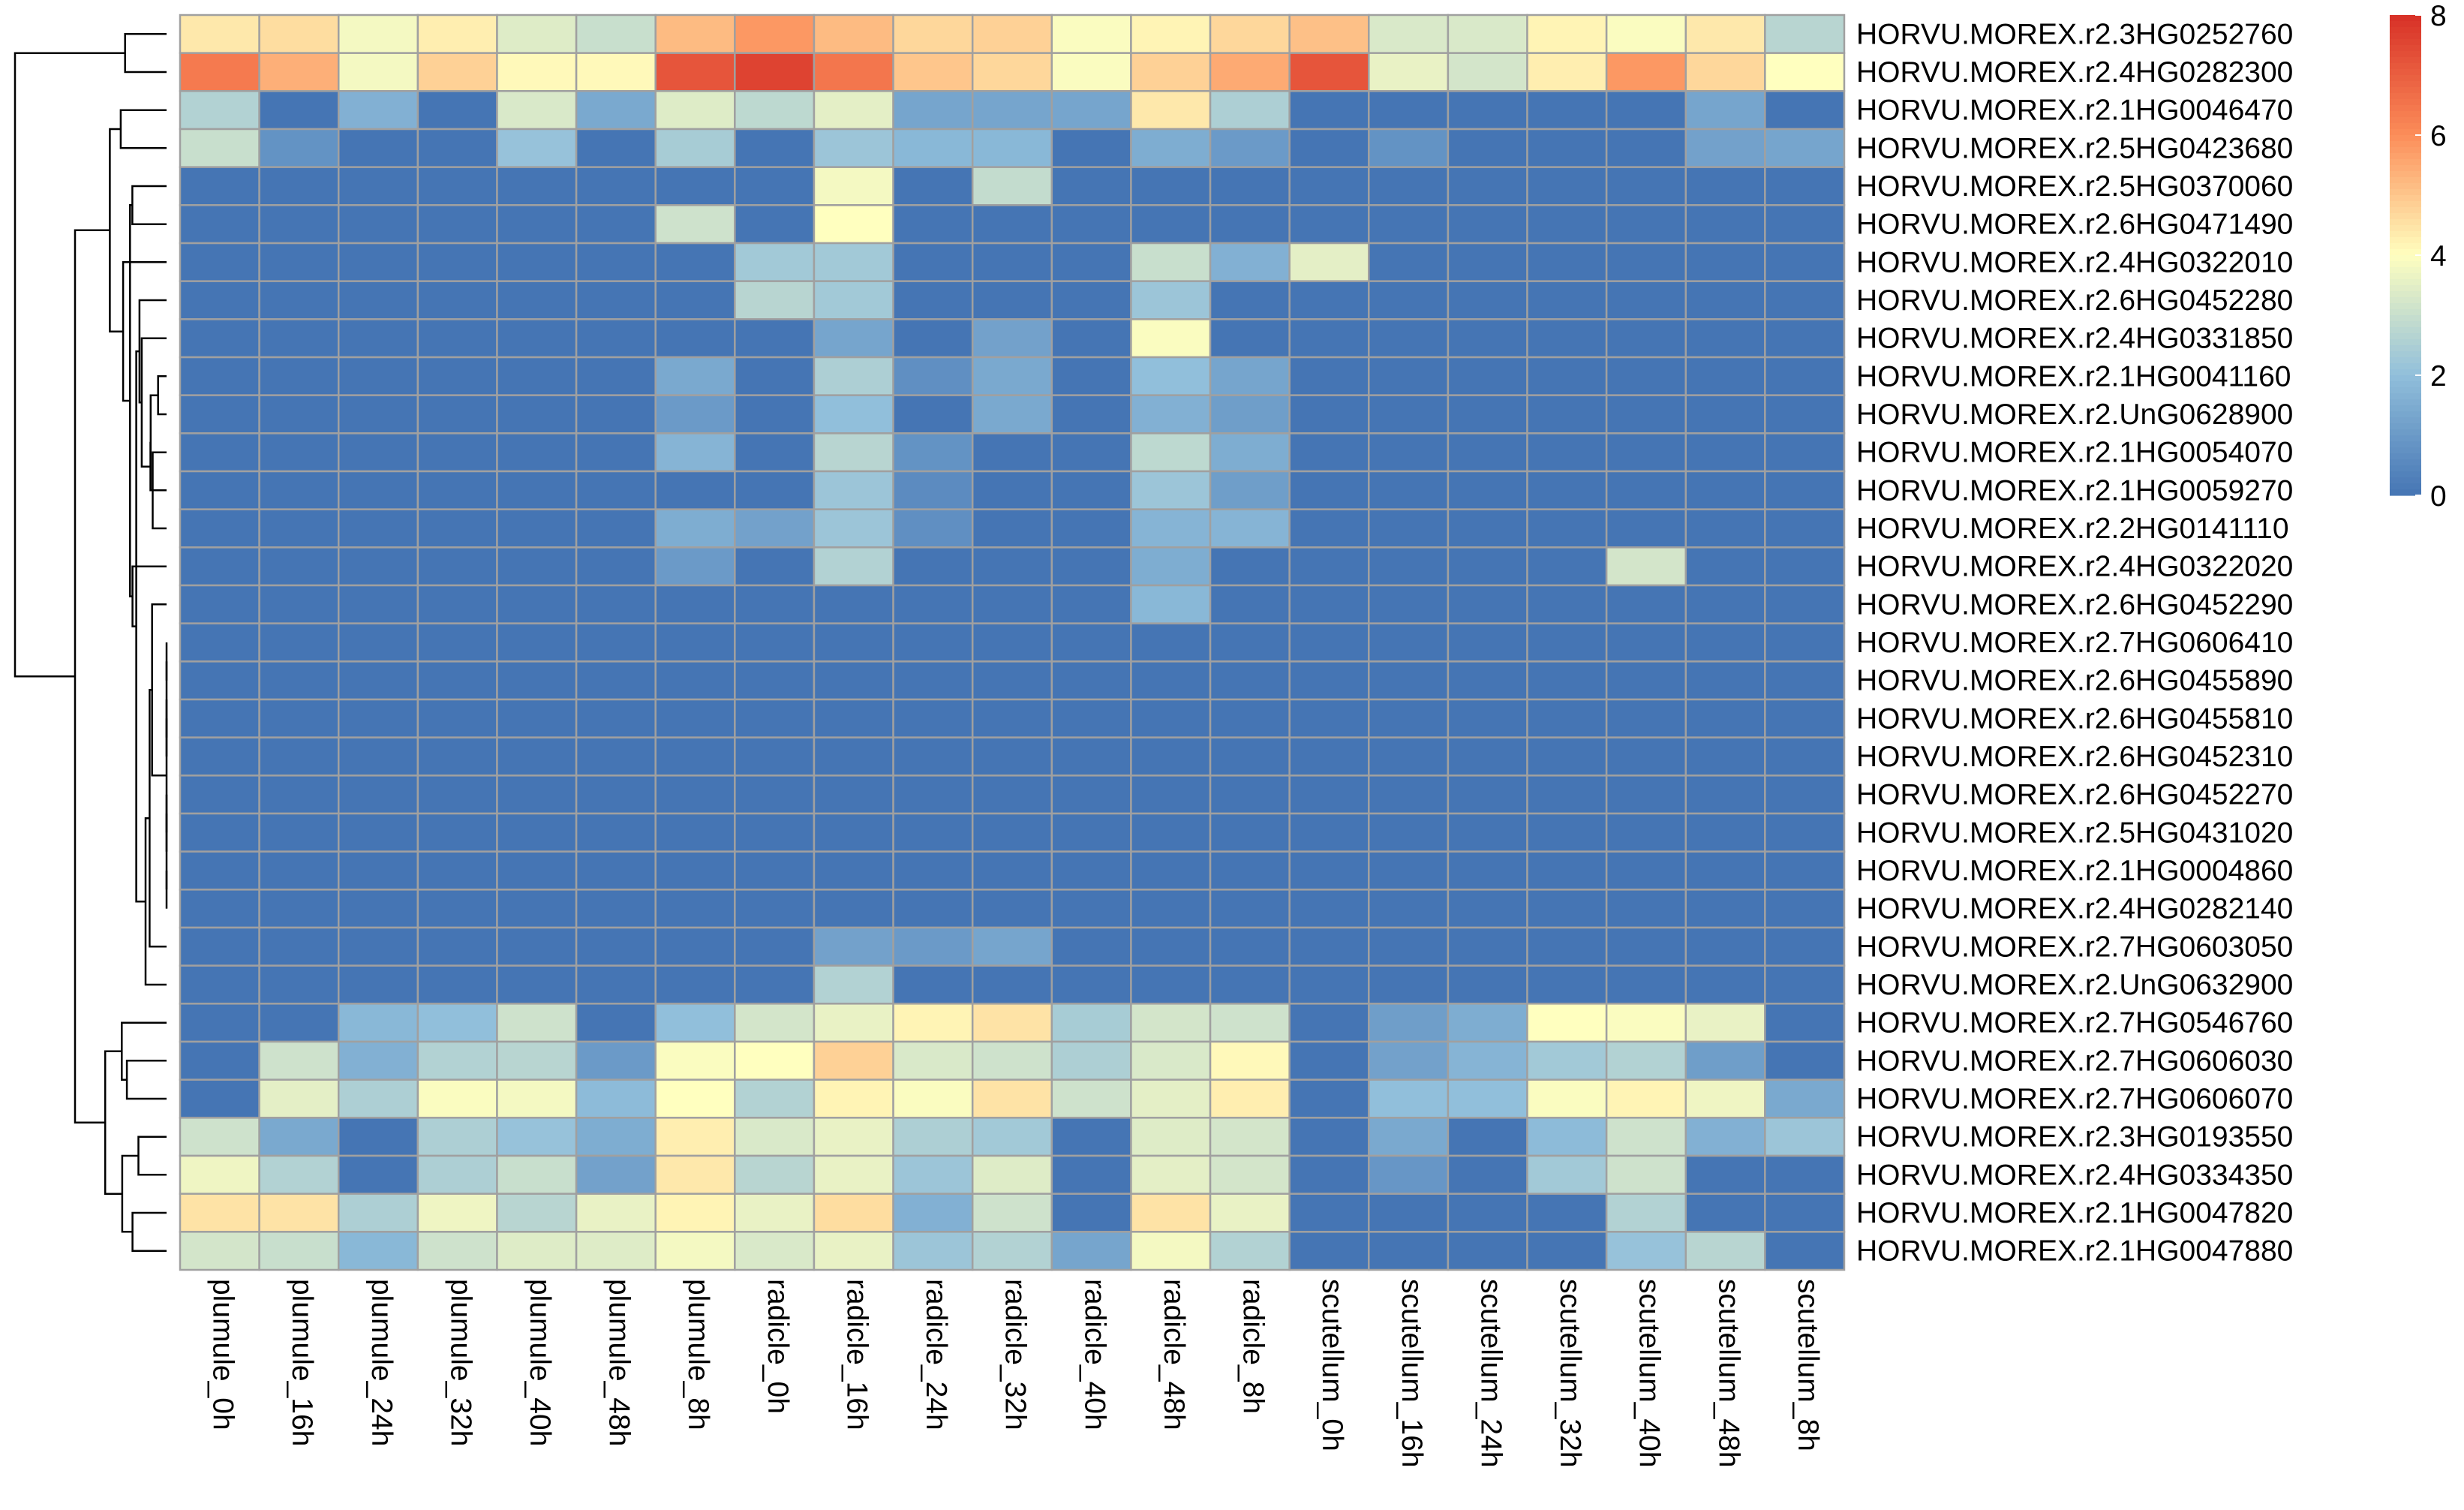  I want to click on row-label: HORVU.MOREX.r2.UnG0628900, so click(2074, 415).